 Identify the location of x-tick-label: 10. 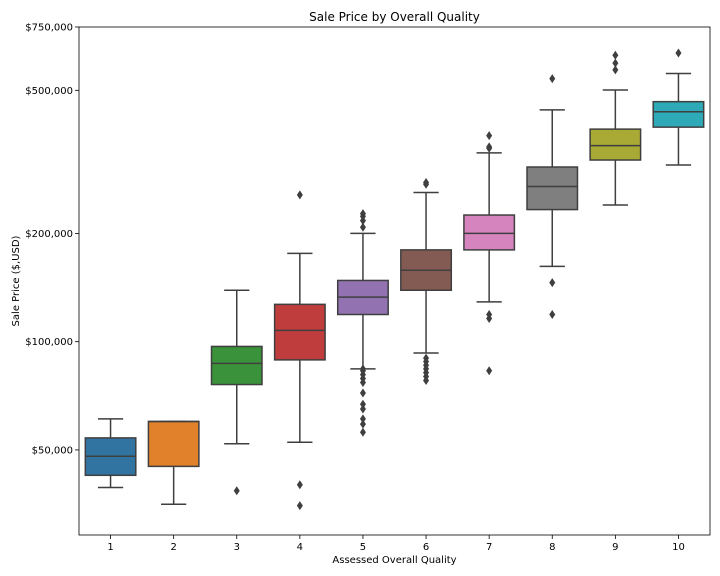
(678, 547).